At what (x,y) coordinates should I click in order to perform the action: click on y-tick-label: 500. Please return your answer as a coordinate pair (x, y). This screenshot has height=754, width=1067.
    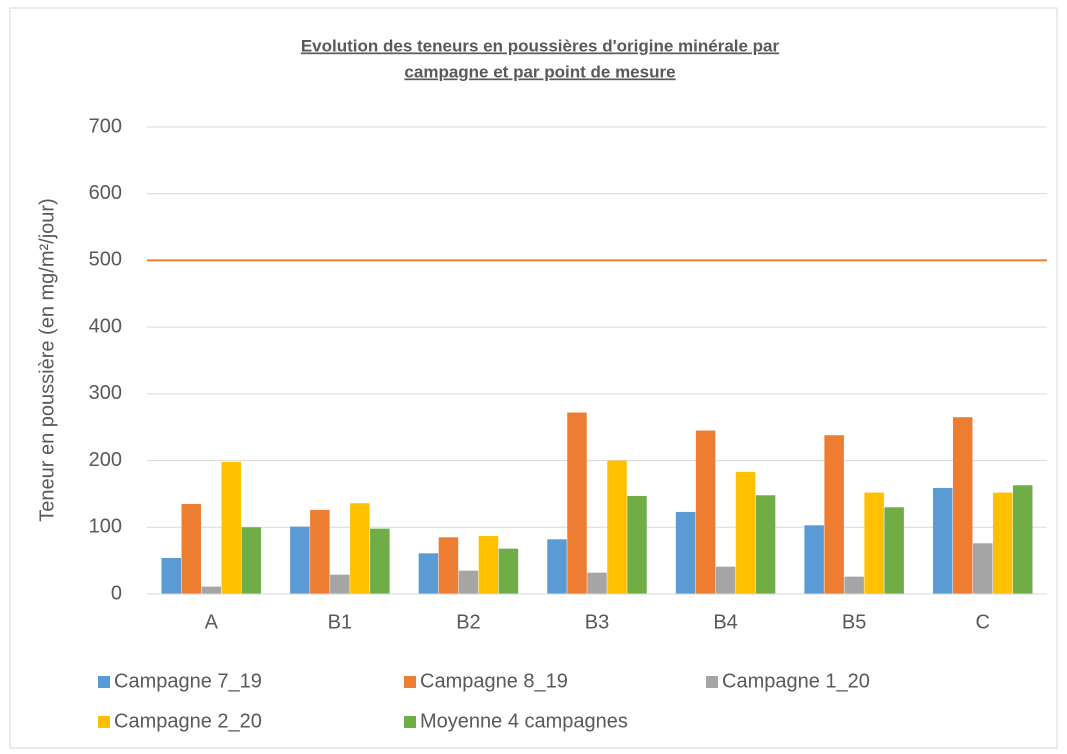
    Looking at the image, I should click on (105, 260).